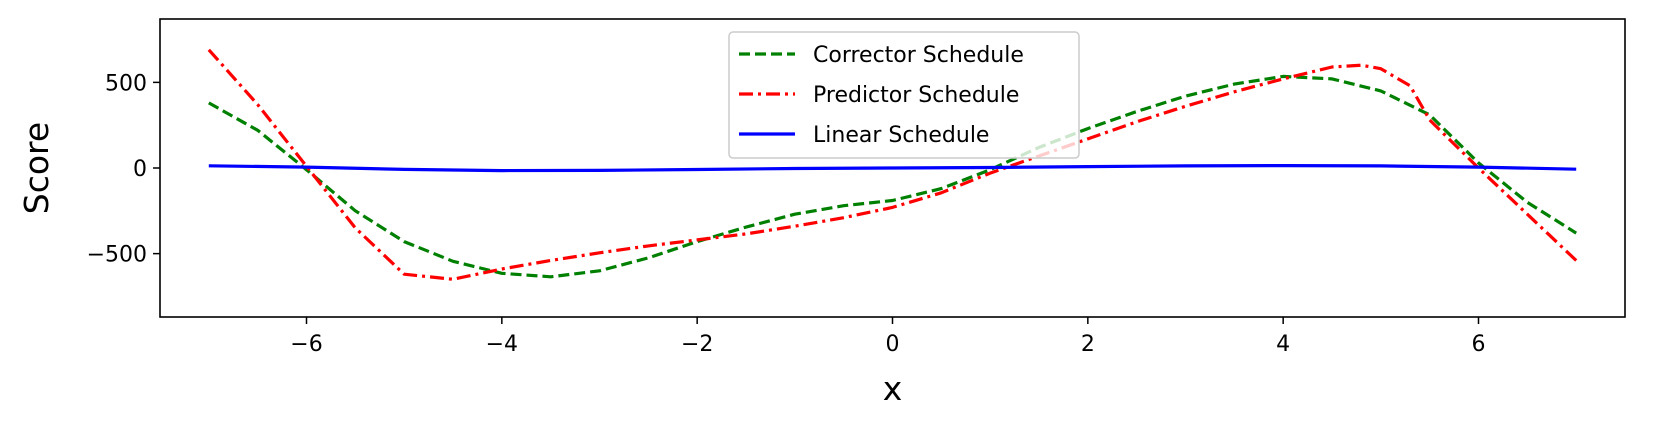 This screenshot has height=427, width=1662. What do you see at coordinates (36, 168) in the screenshot?
I see `y-axis-label: Score` at bounding box center [36, 168].